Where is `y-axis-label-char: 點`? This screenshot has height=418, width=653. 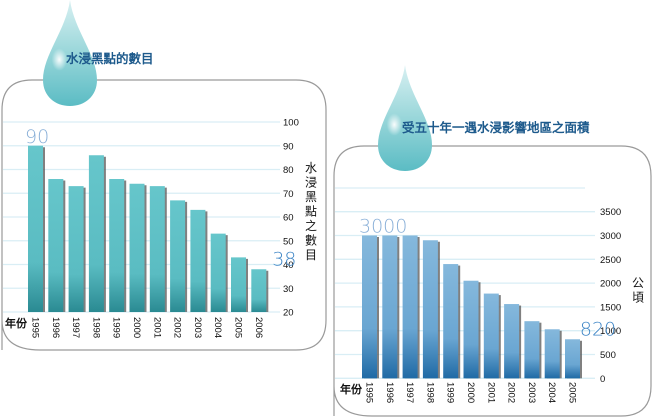 y-axis-label-char: 點 is located at coordinates (311, 212).